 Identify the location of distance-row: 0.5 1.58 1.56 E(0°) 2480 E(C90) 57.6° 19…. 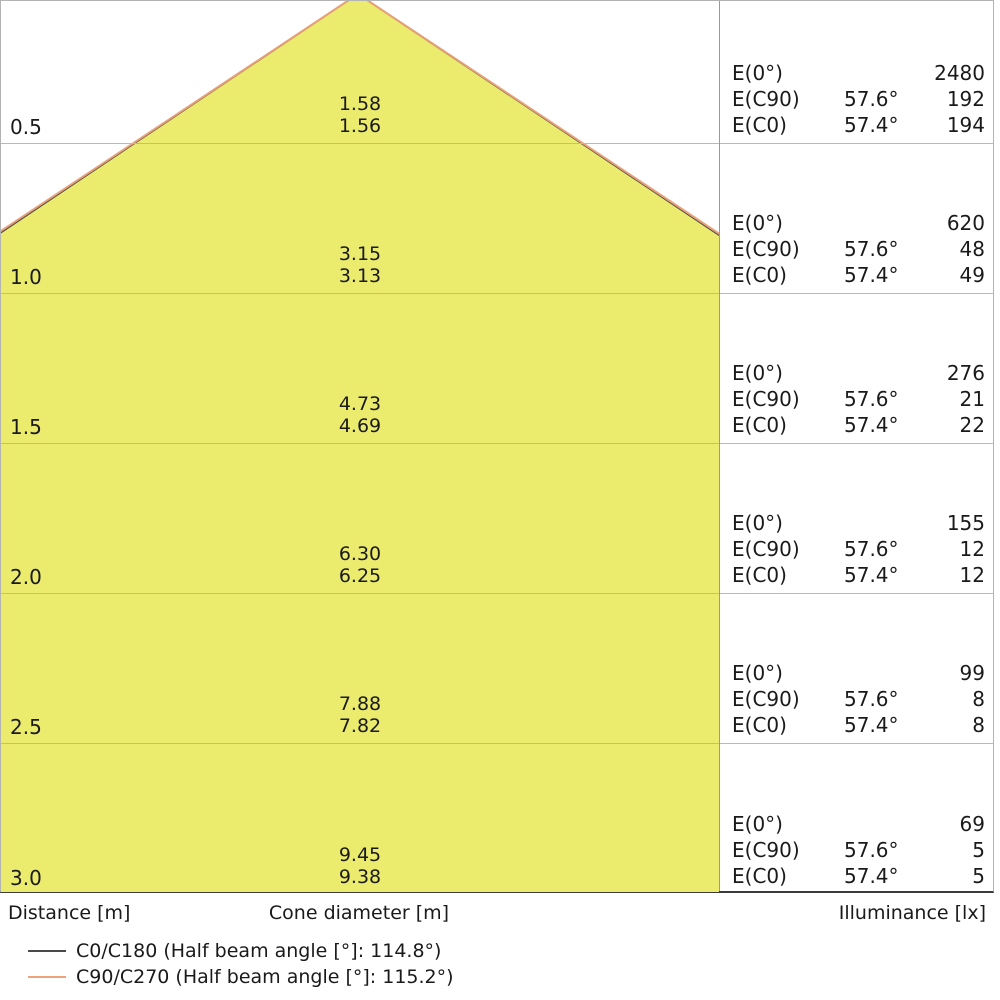
(497, 72).